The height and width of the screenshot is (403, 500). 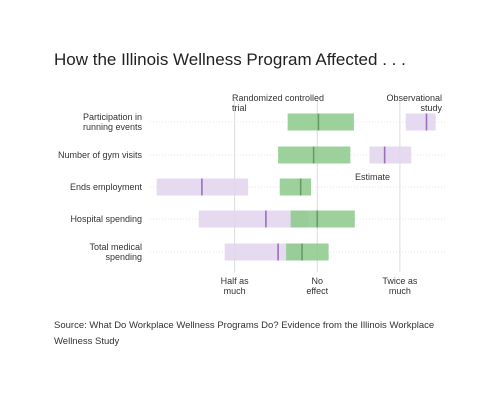 I want to click on tick-label-1: Half as much, so click(x=235, y=286).